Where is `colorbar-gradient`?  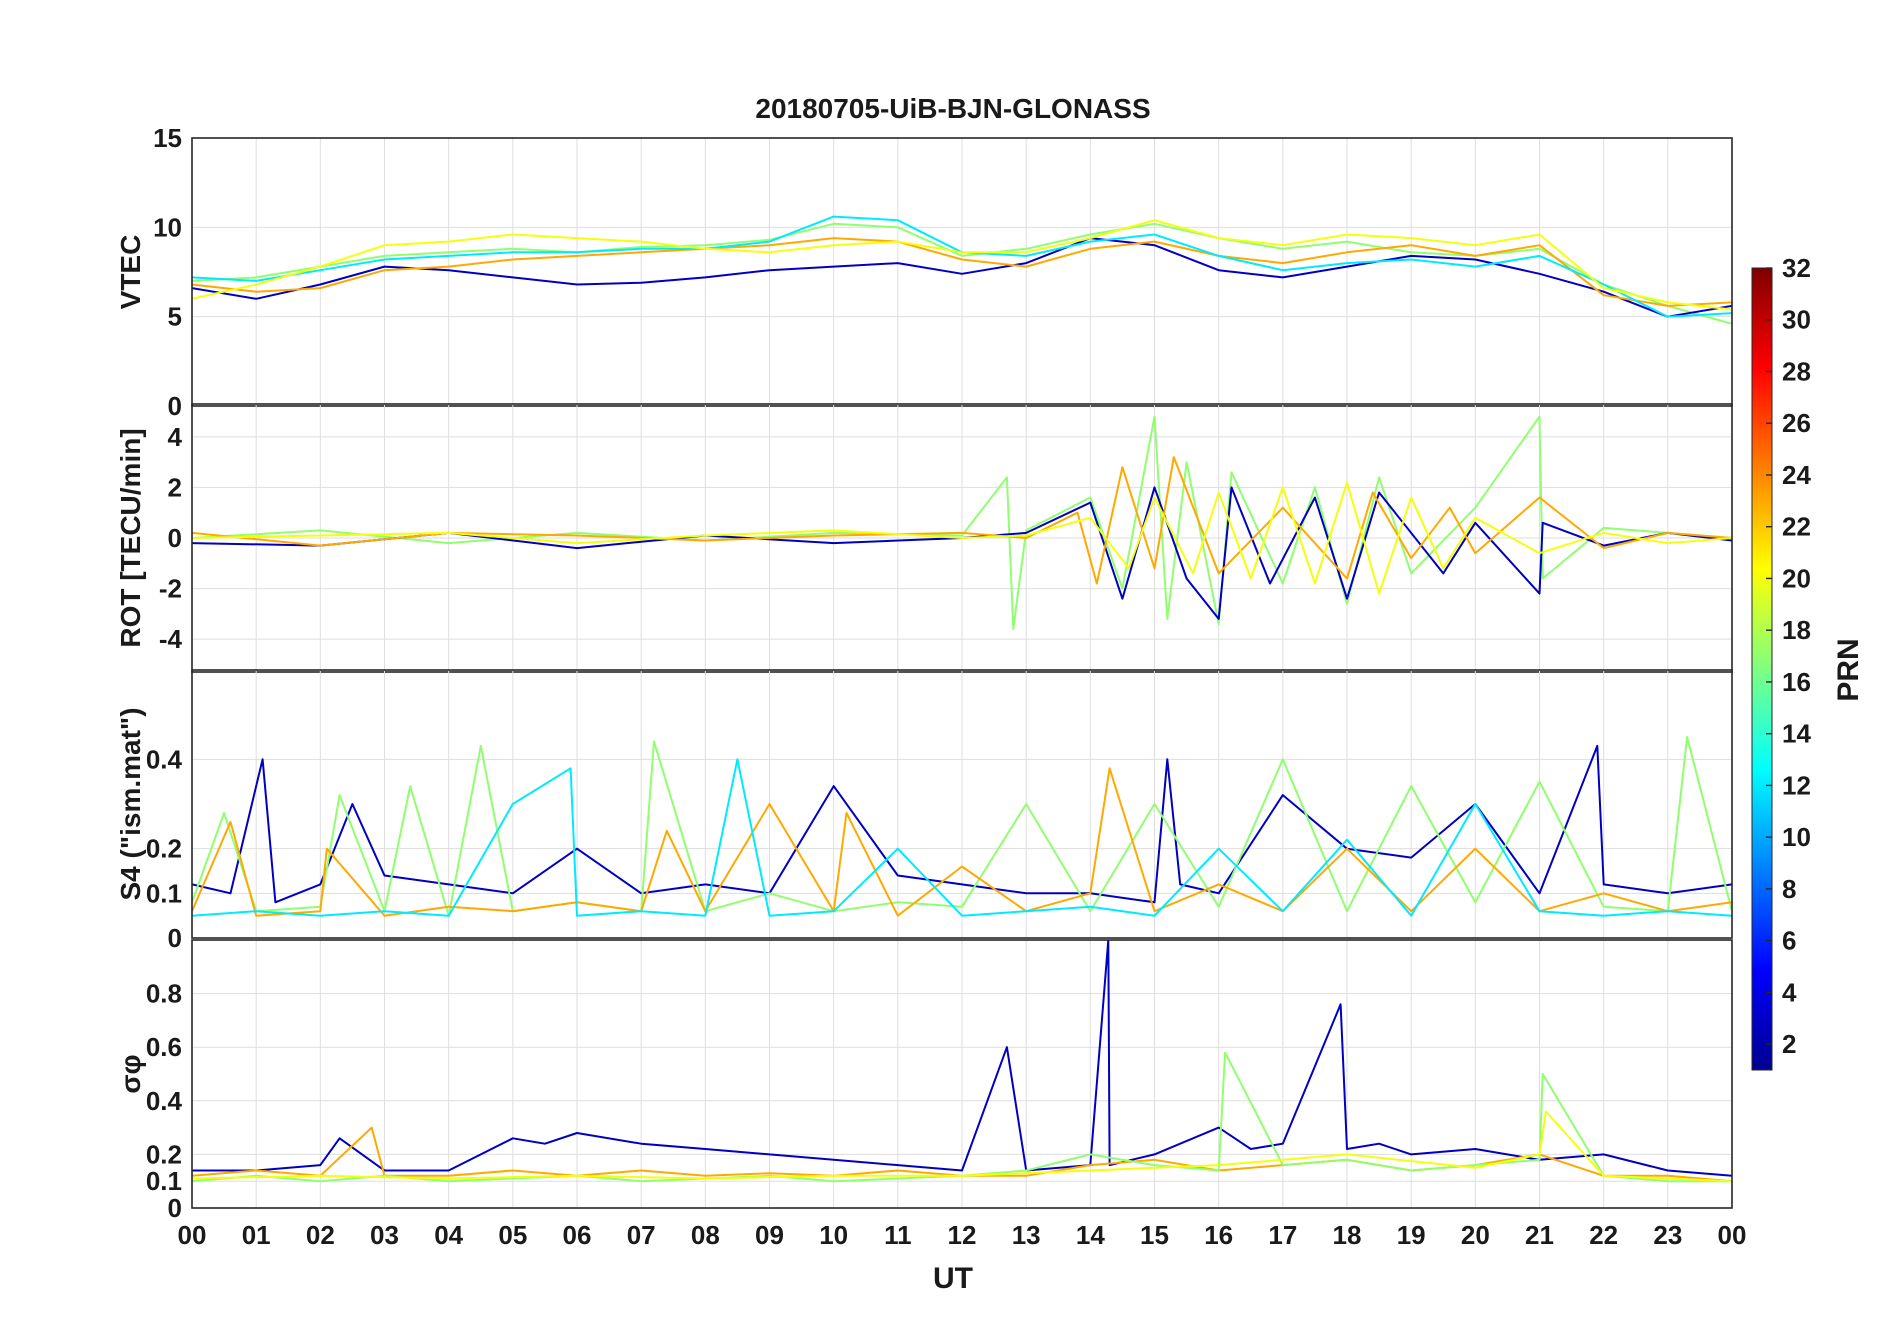
colorbar-gradient is located at coordinates (1762, 669).